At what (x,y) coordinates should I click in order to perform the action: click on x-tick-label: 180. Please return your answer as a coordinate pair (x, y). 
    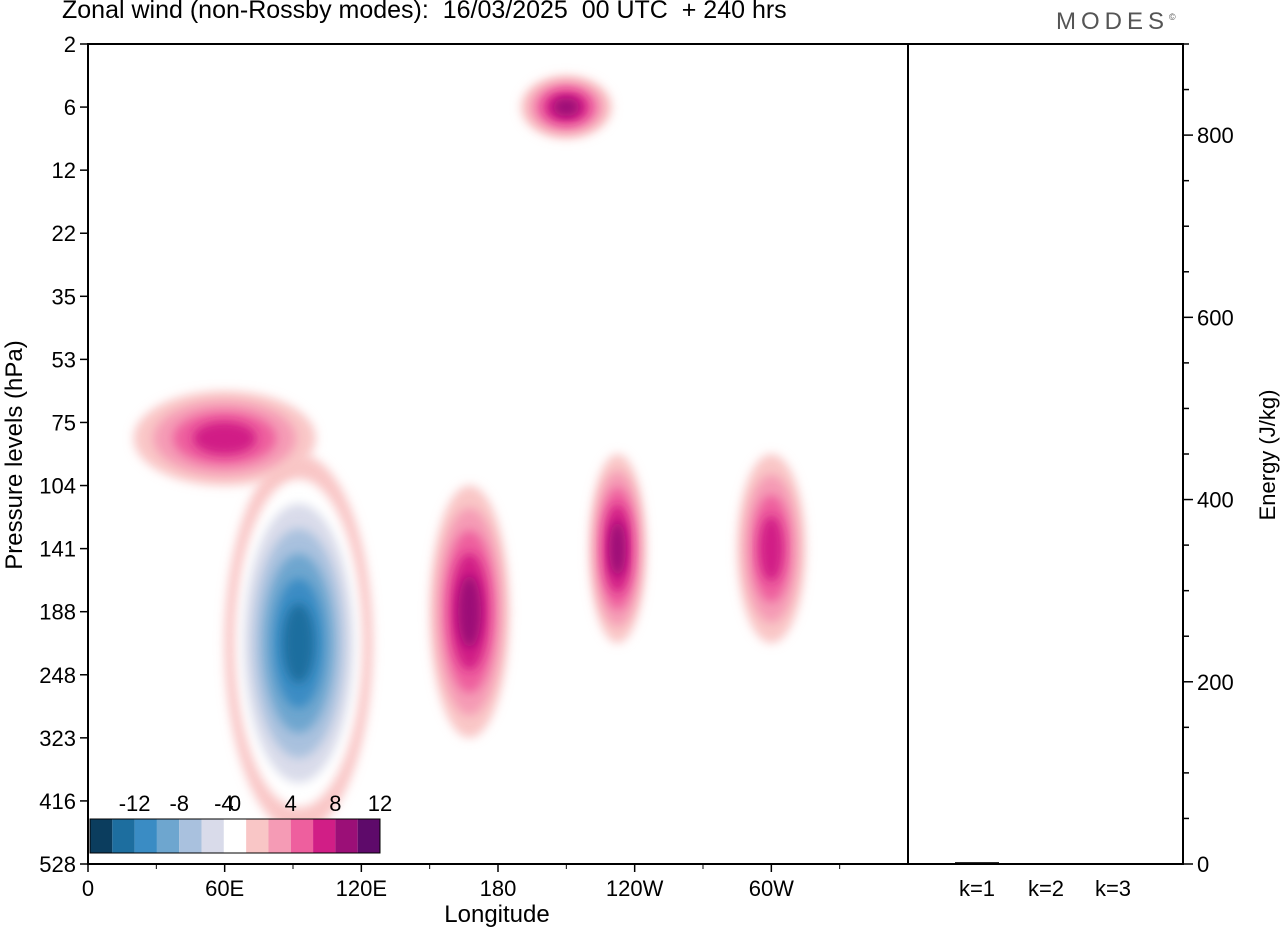
    Looking at the image, I should click on (498, 888).